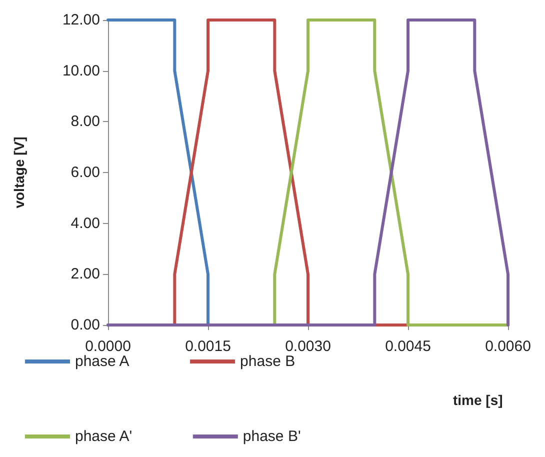  What do you see at coordinates (271, 436) in the screenshot?
I see `legend-label: phase B'` at bounding box center [271, 436].